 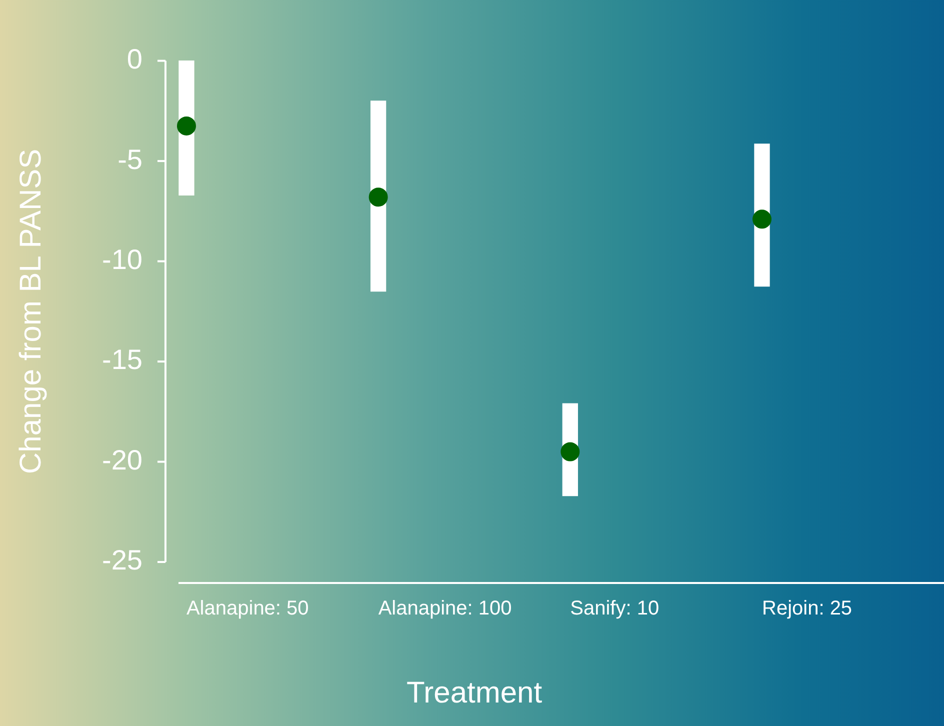 What do you see at coordinates (247, 609) in the screenshot?
I see `x-tick-label: Alanapine: 50` at bounding box center [247, 609].